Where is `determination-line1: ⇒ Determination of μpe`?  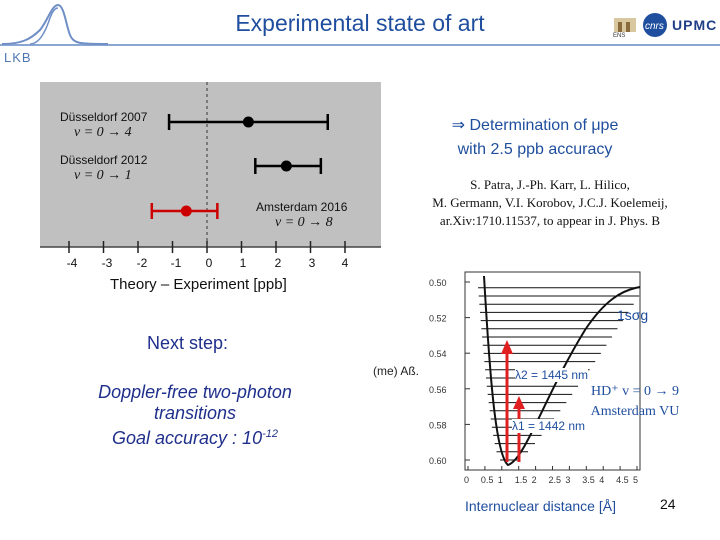 determination-line1: ⇒ Determination of μpe is located at coordinates (535, 125).